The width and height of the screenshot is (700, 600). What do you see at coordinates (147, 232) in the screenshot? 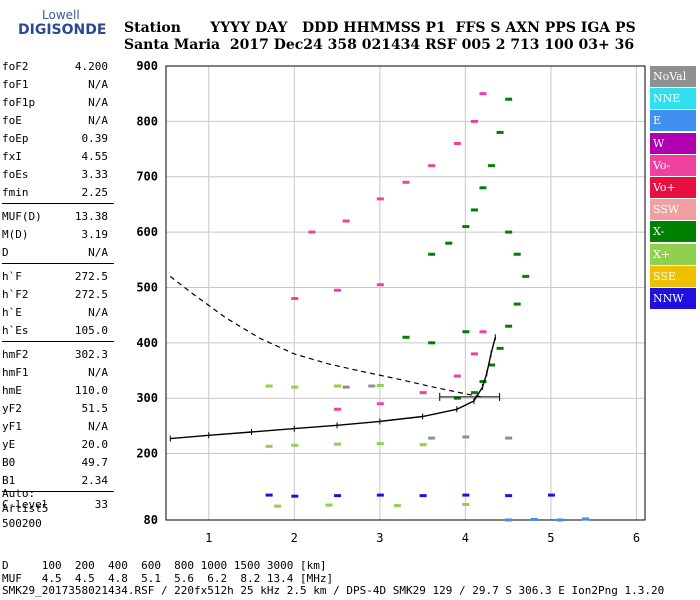
I see `y-tick-label: 600` at bounding box center [147, 232].